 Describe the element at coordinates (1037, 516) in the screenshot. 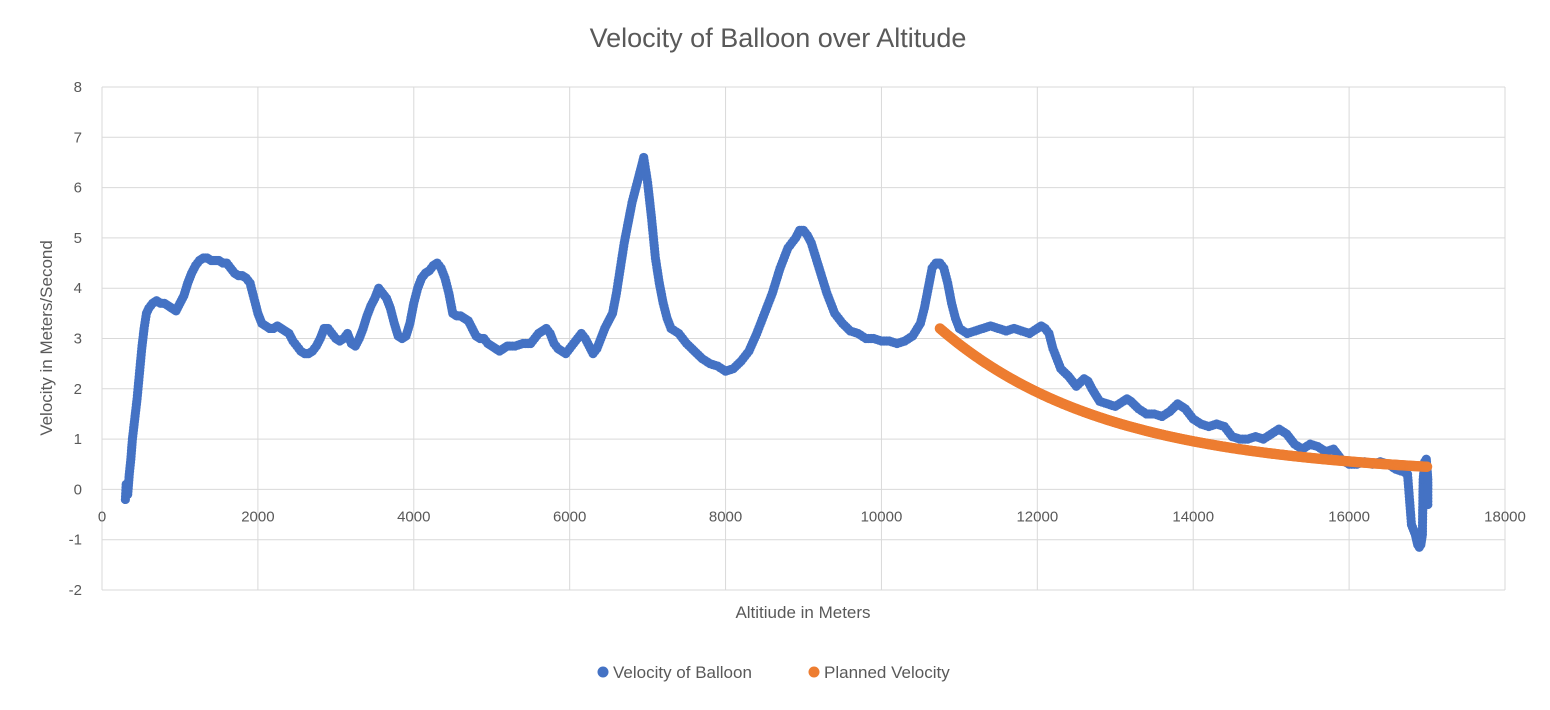

I see `x-tick-label: 12000` at that location.